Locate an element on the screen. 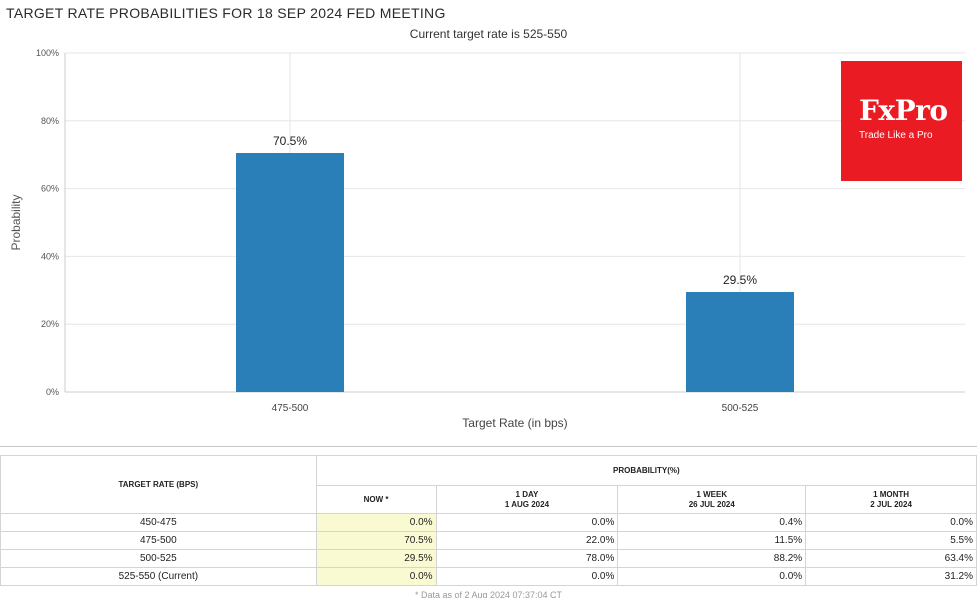 This screenshot has height=598, width=977. y-tick-label: 40% is located at coordinates (50, 256).